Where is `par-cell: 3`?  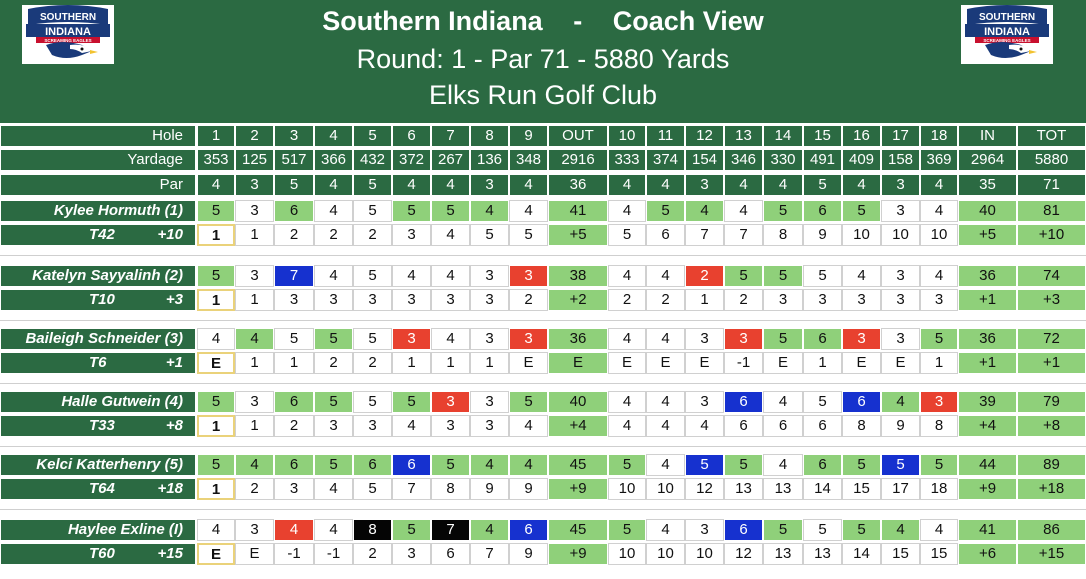
par-cell: 3 is located at coordinates (489, 185).